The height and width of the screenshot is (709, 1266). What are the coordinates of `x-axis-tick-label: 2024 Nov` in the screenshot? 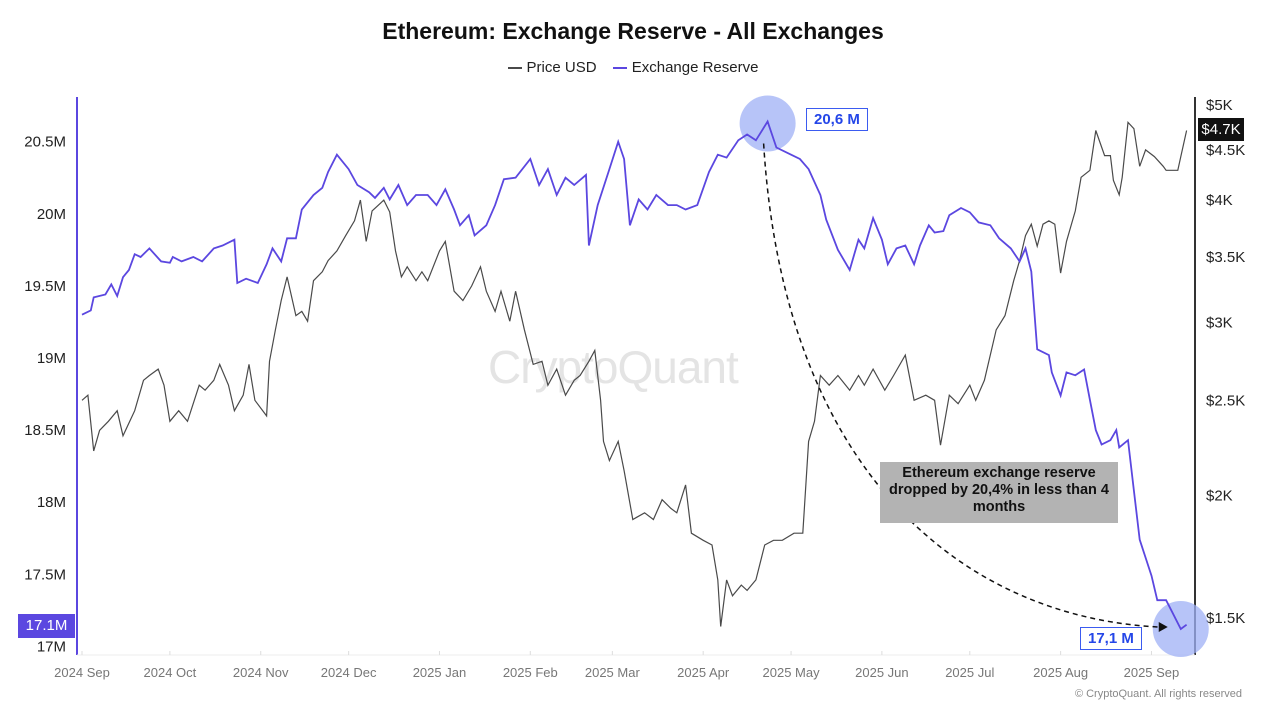 It's located at (261, 672).